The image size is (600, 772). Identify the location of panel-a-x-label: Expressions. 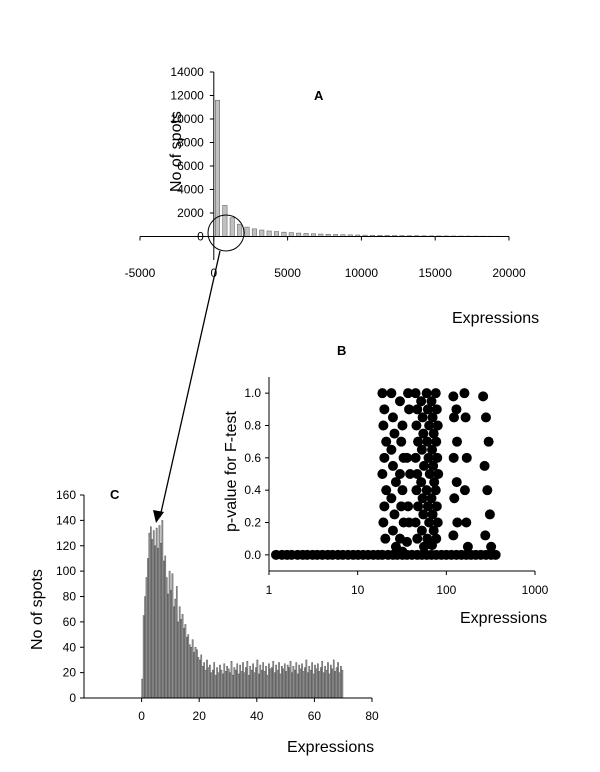
(495, 318).